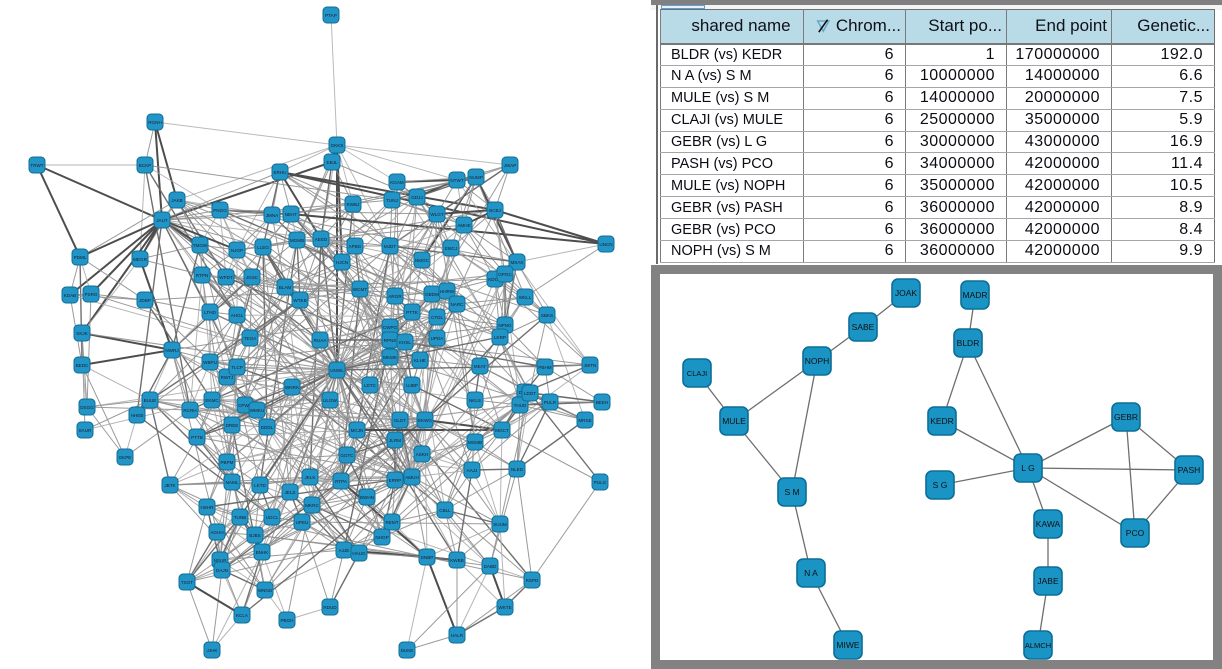 This screenshot has height=669, width=1222. What do you see at coordinates (85, 430) in the screenshot?
I see `svg-text: SAUR` at bounding box center [85, 430].